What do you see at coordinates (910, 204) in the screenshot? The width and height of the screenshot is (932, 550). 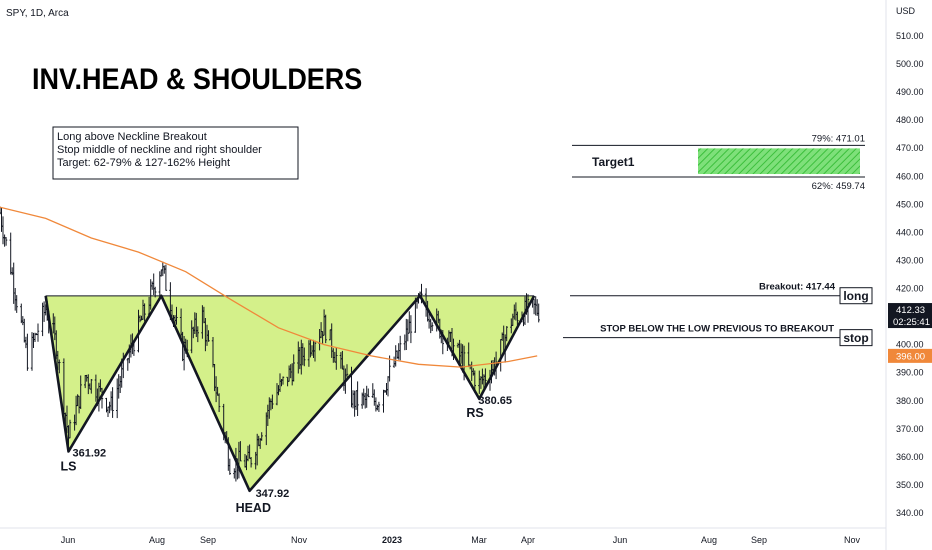 I see `price-tick-label: 450.00` at bounding box center [910, 204].